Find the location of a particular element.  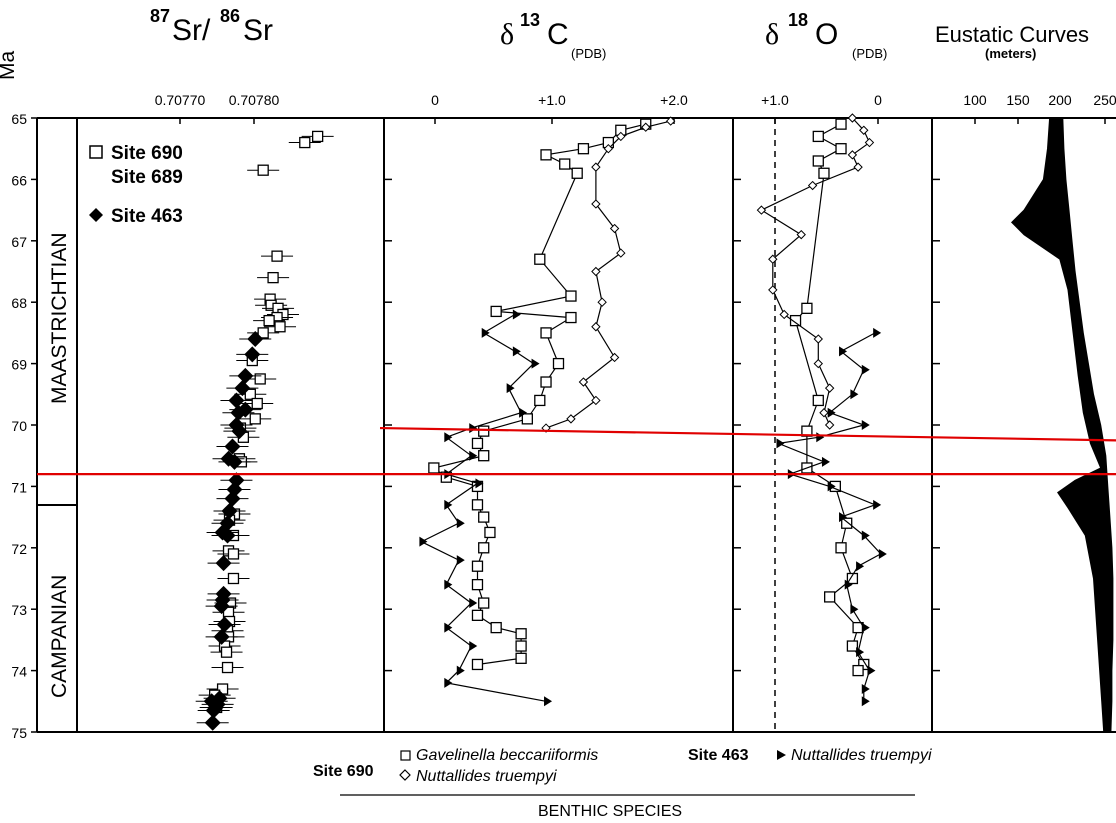

o18-sup: 18 is located at coordinates (798, 20).